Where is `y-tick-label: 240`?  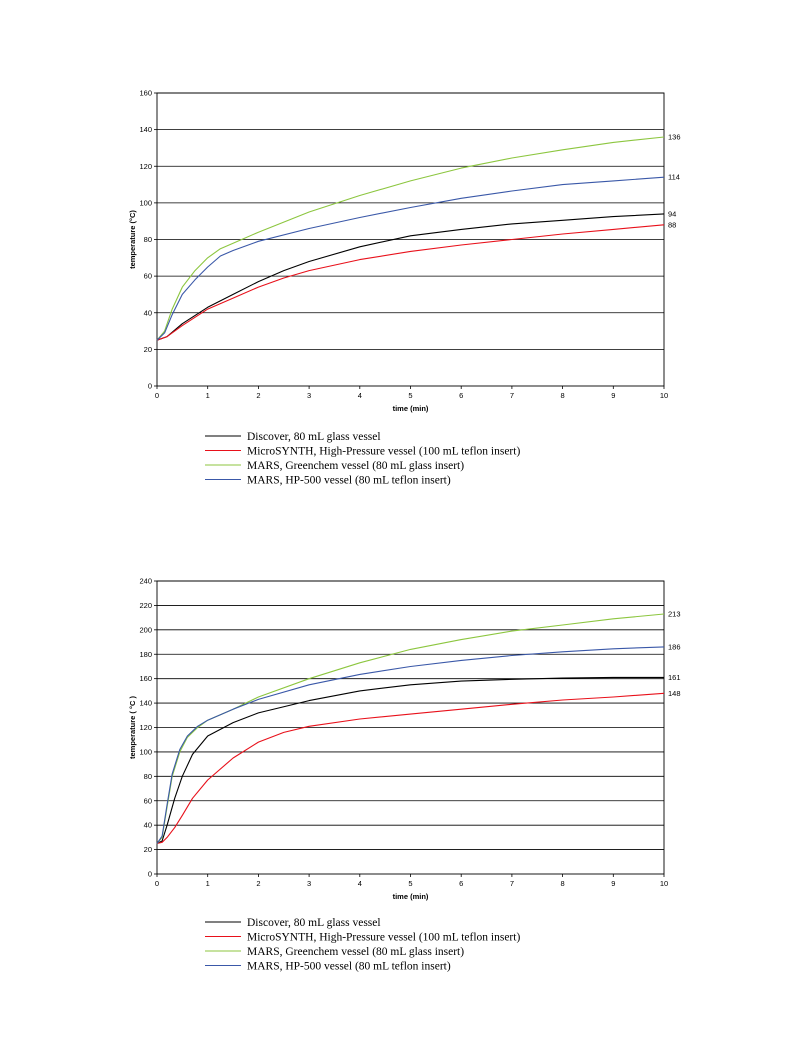
y-tick-label: 240 is located at coordinates (145, 581).